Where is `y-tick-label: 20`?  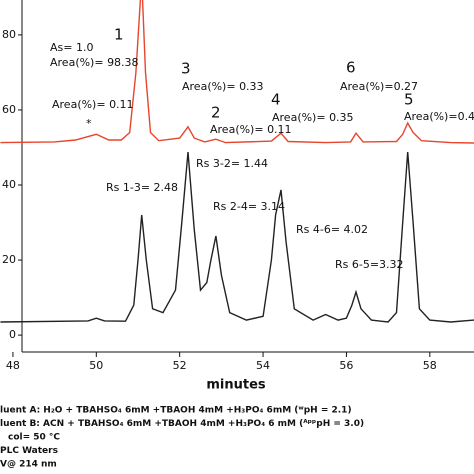
y-tick-label: 20 is located at coordinates (9, 259).